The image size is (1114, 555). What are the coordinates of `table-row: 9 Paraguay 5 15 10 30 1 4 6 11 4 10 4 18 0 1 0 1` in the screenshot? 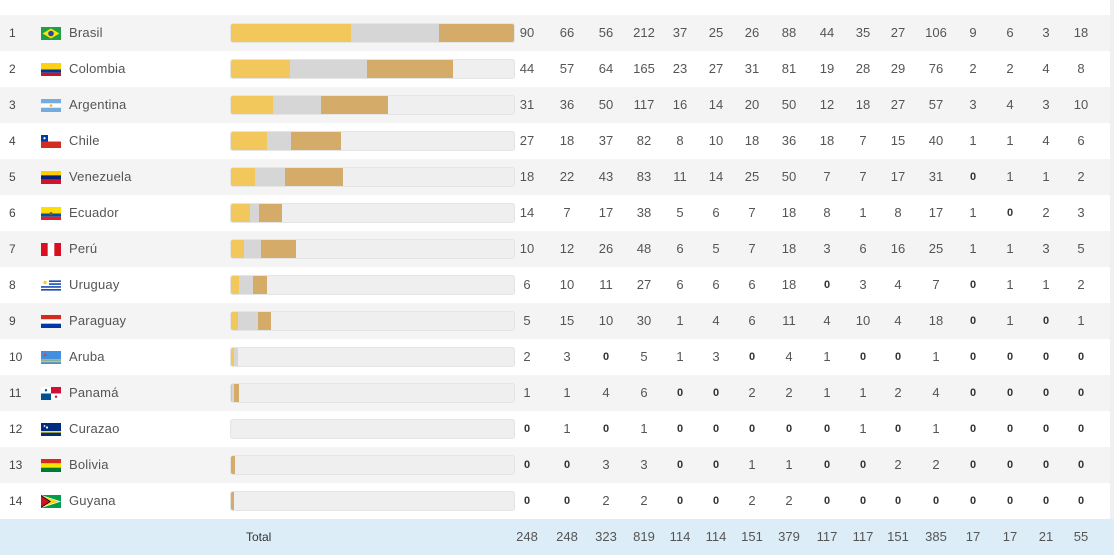 It's located at (557, 321).